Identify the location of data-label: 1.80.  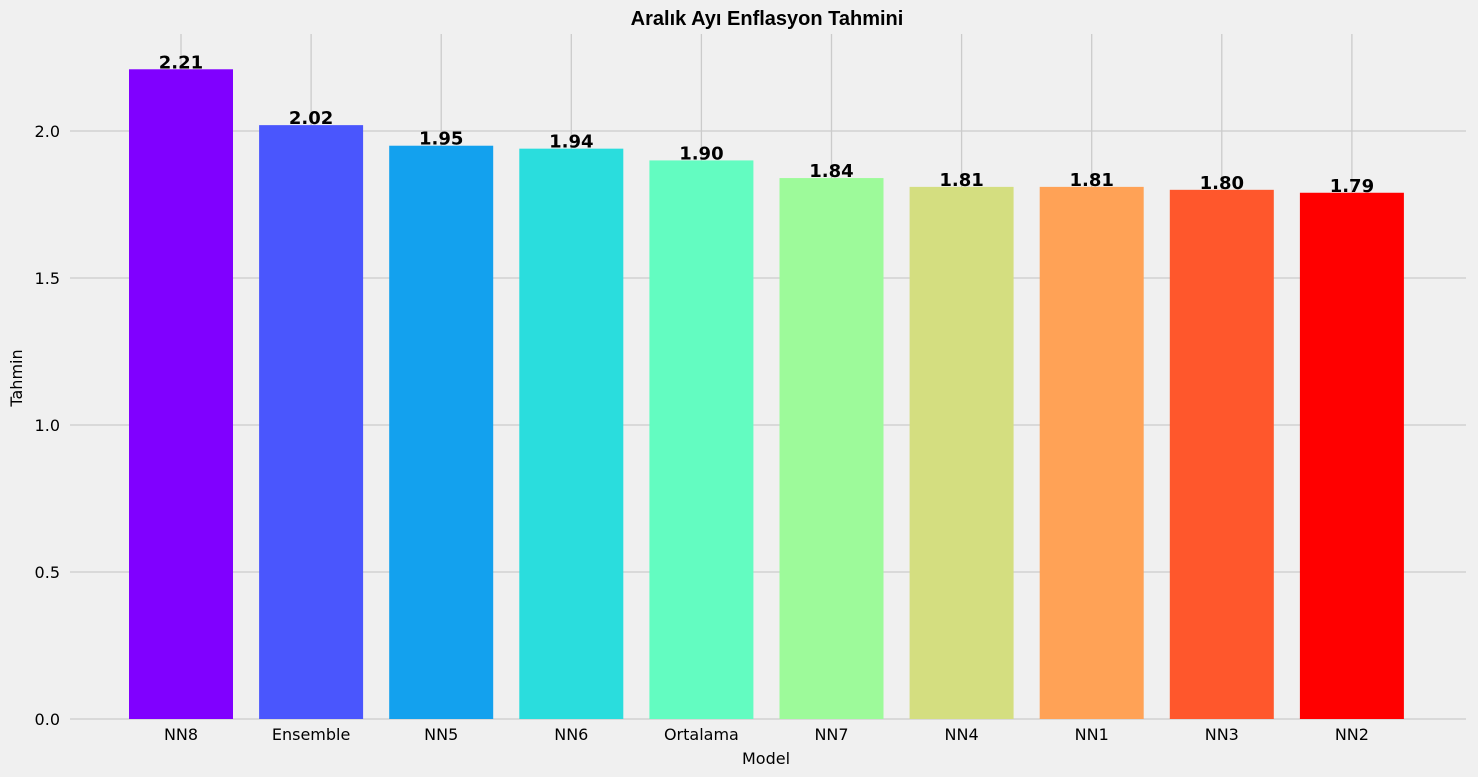
(1222, 183).